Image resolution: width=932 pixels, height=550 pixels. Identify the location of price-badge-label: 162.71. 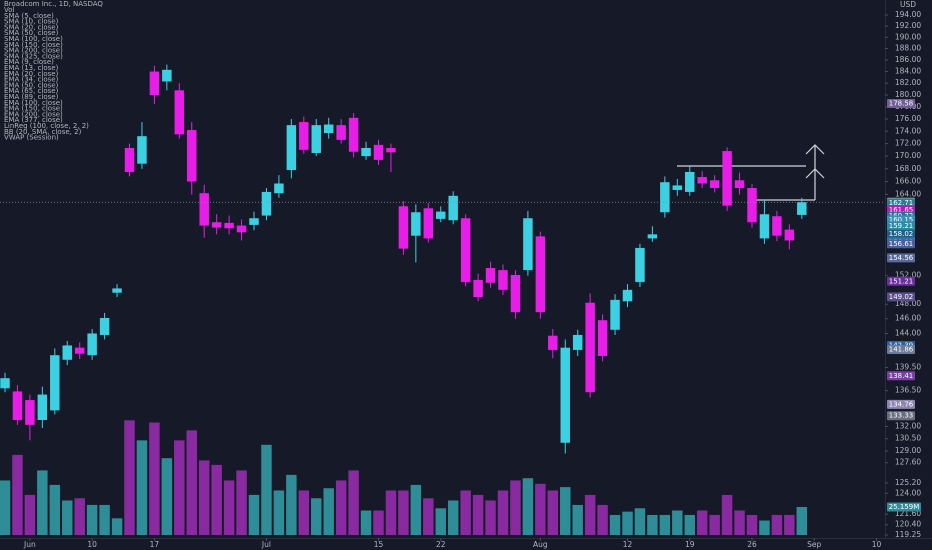
(901, 203).